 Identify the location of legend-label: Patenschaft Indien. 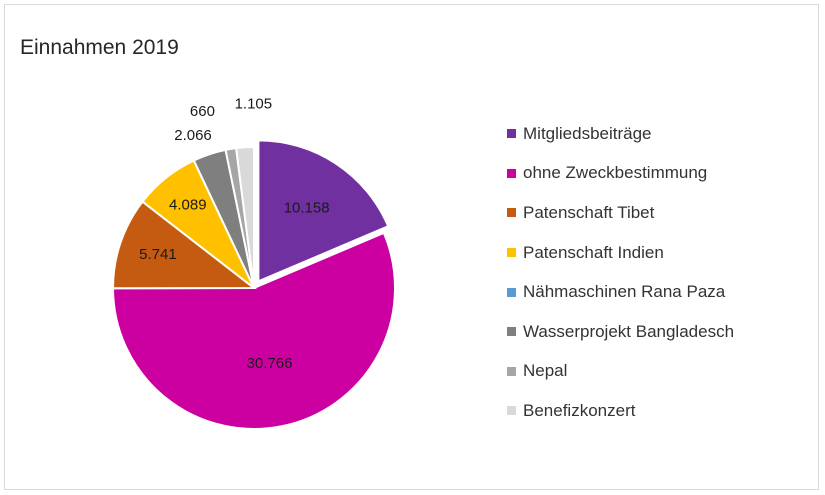
(593, 252).